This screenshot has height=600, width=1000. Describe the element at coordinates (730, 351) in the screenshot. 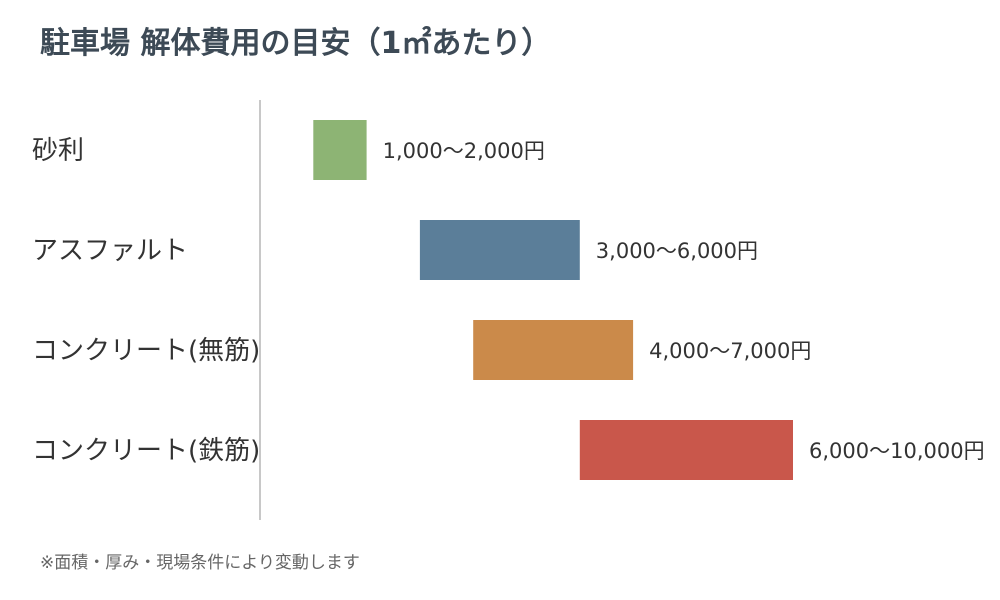

I see `value-label: 4,000〜7,000円` at that location.